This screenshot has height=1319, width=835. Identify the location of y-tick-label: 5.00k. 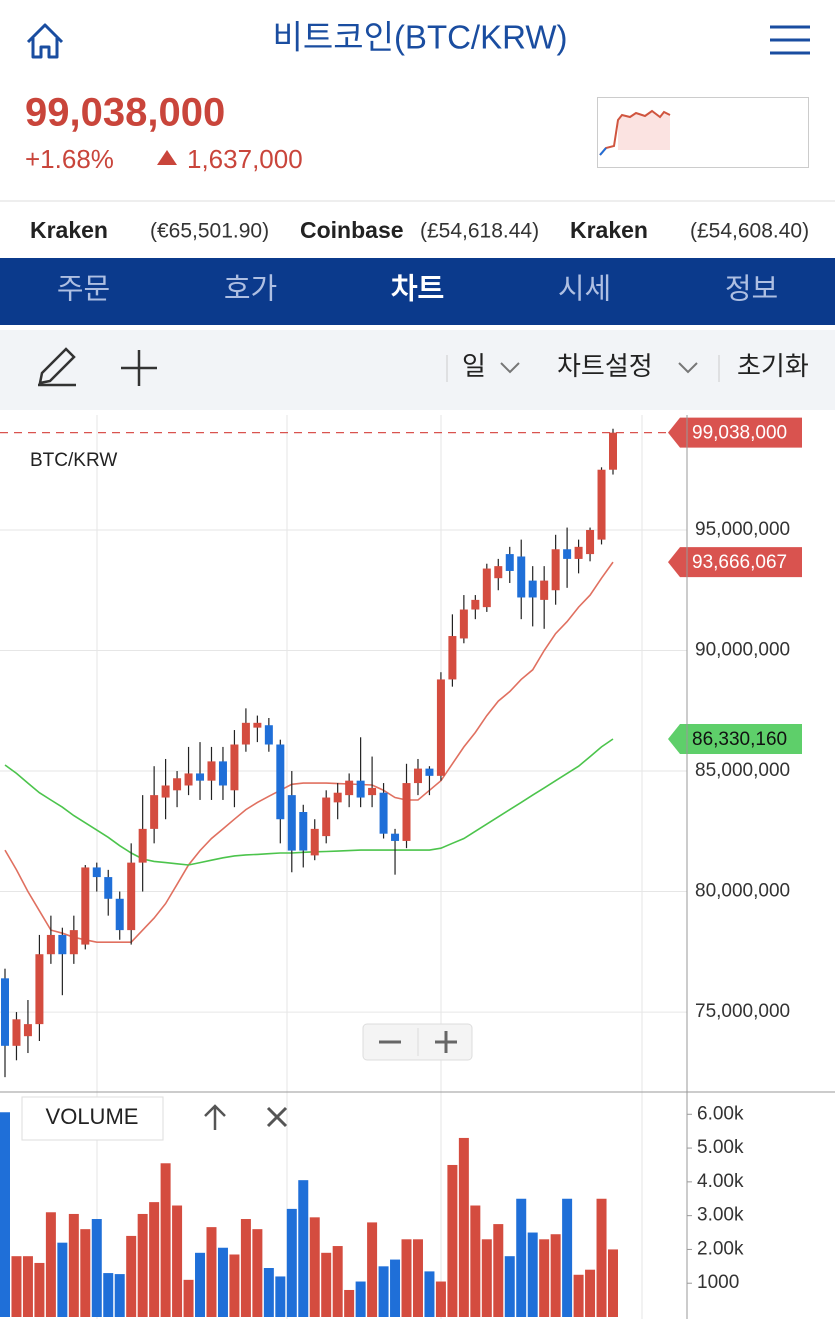
(720, 1147).